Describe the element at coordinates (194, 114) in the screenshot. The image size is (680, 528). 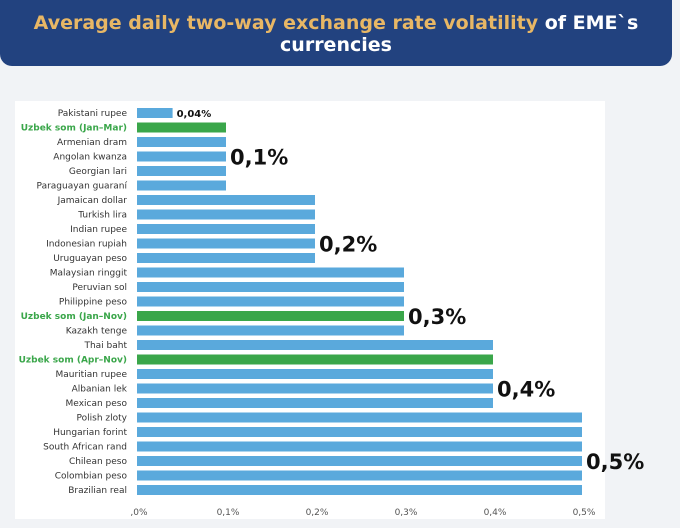
I see `value-annotation: 0,04%` at that location.